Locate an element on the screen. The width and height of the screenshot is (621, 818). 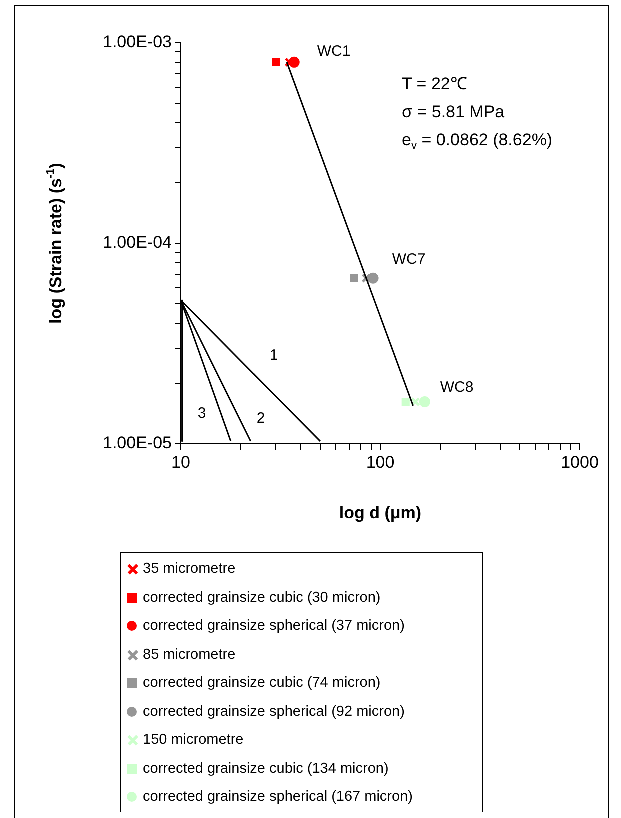
y-tick-label: 1.00E-03 is located at coordinates (137, 42).